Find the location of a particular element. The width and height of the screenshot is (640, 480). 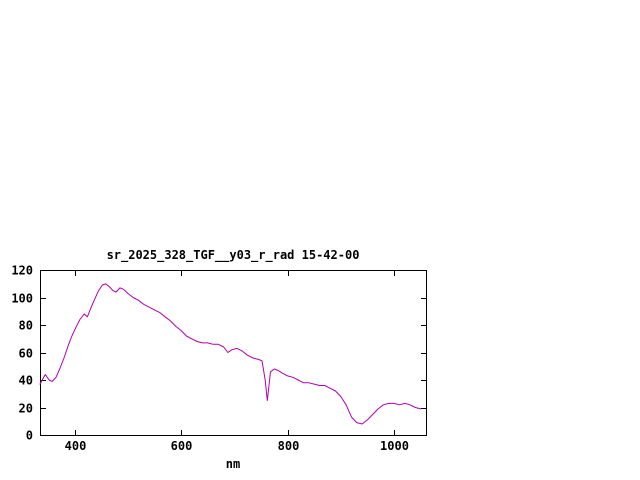

x-tick-label: 800 is located at coordinates (289, 446).